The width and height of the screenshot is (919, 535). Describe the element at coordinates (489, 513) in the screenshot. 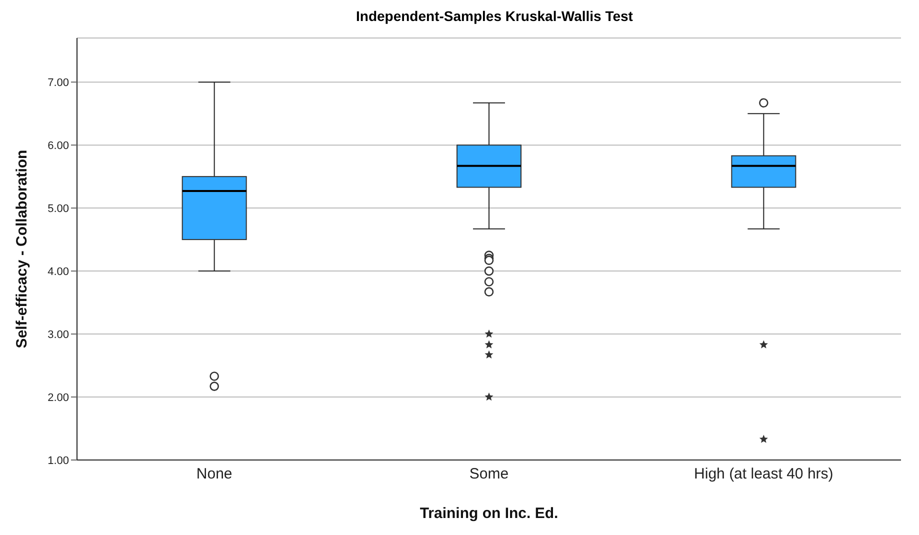

I see `x-axis-title: Training on Inc. Ed.` at that location.